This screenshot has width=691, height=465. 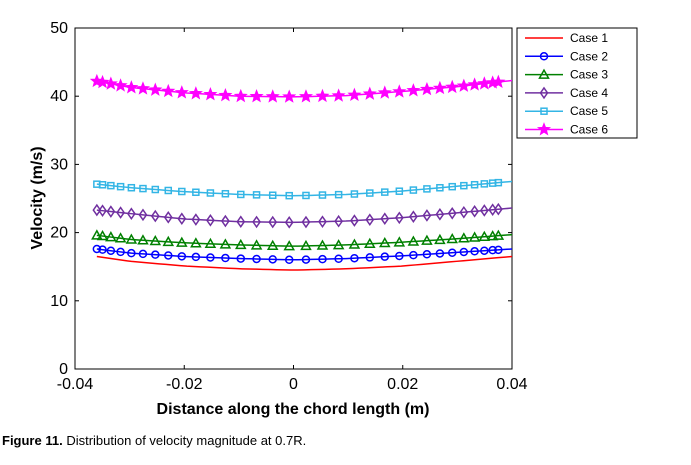 What do you see at coordinates (184, 384) in the screenshot?
I see `x-tick-label: -0.02` at bounding box center [184, 384].